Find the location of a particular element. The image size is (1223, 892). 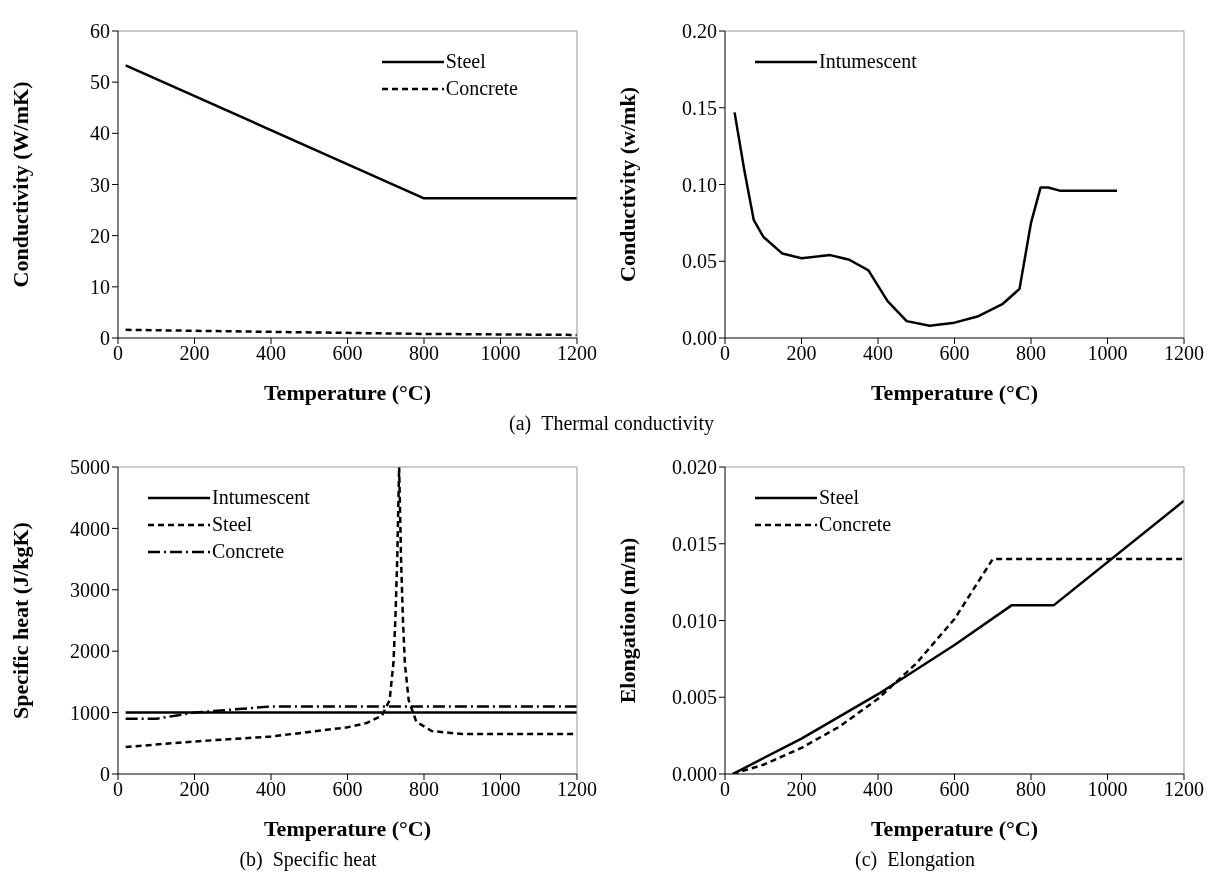

y-tick-label: 0.15 is located at coordinates (699, 107).